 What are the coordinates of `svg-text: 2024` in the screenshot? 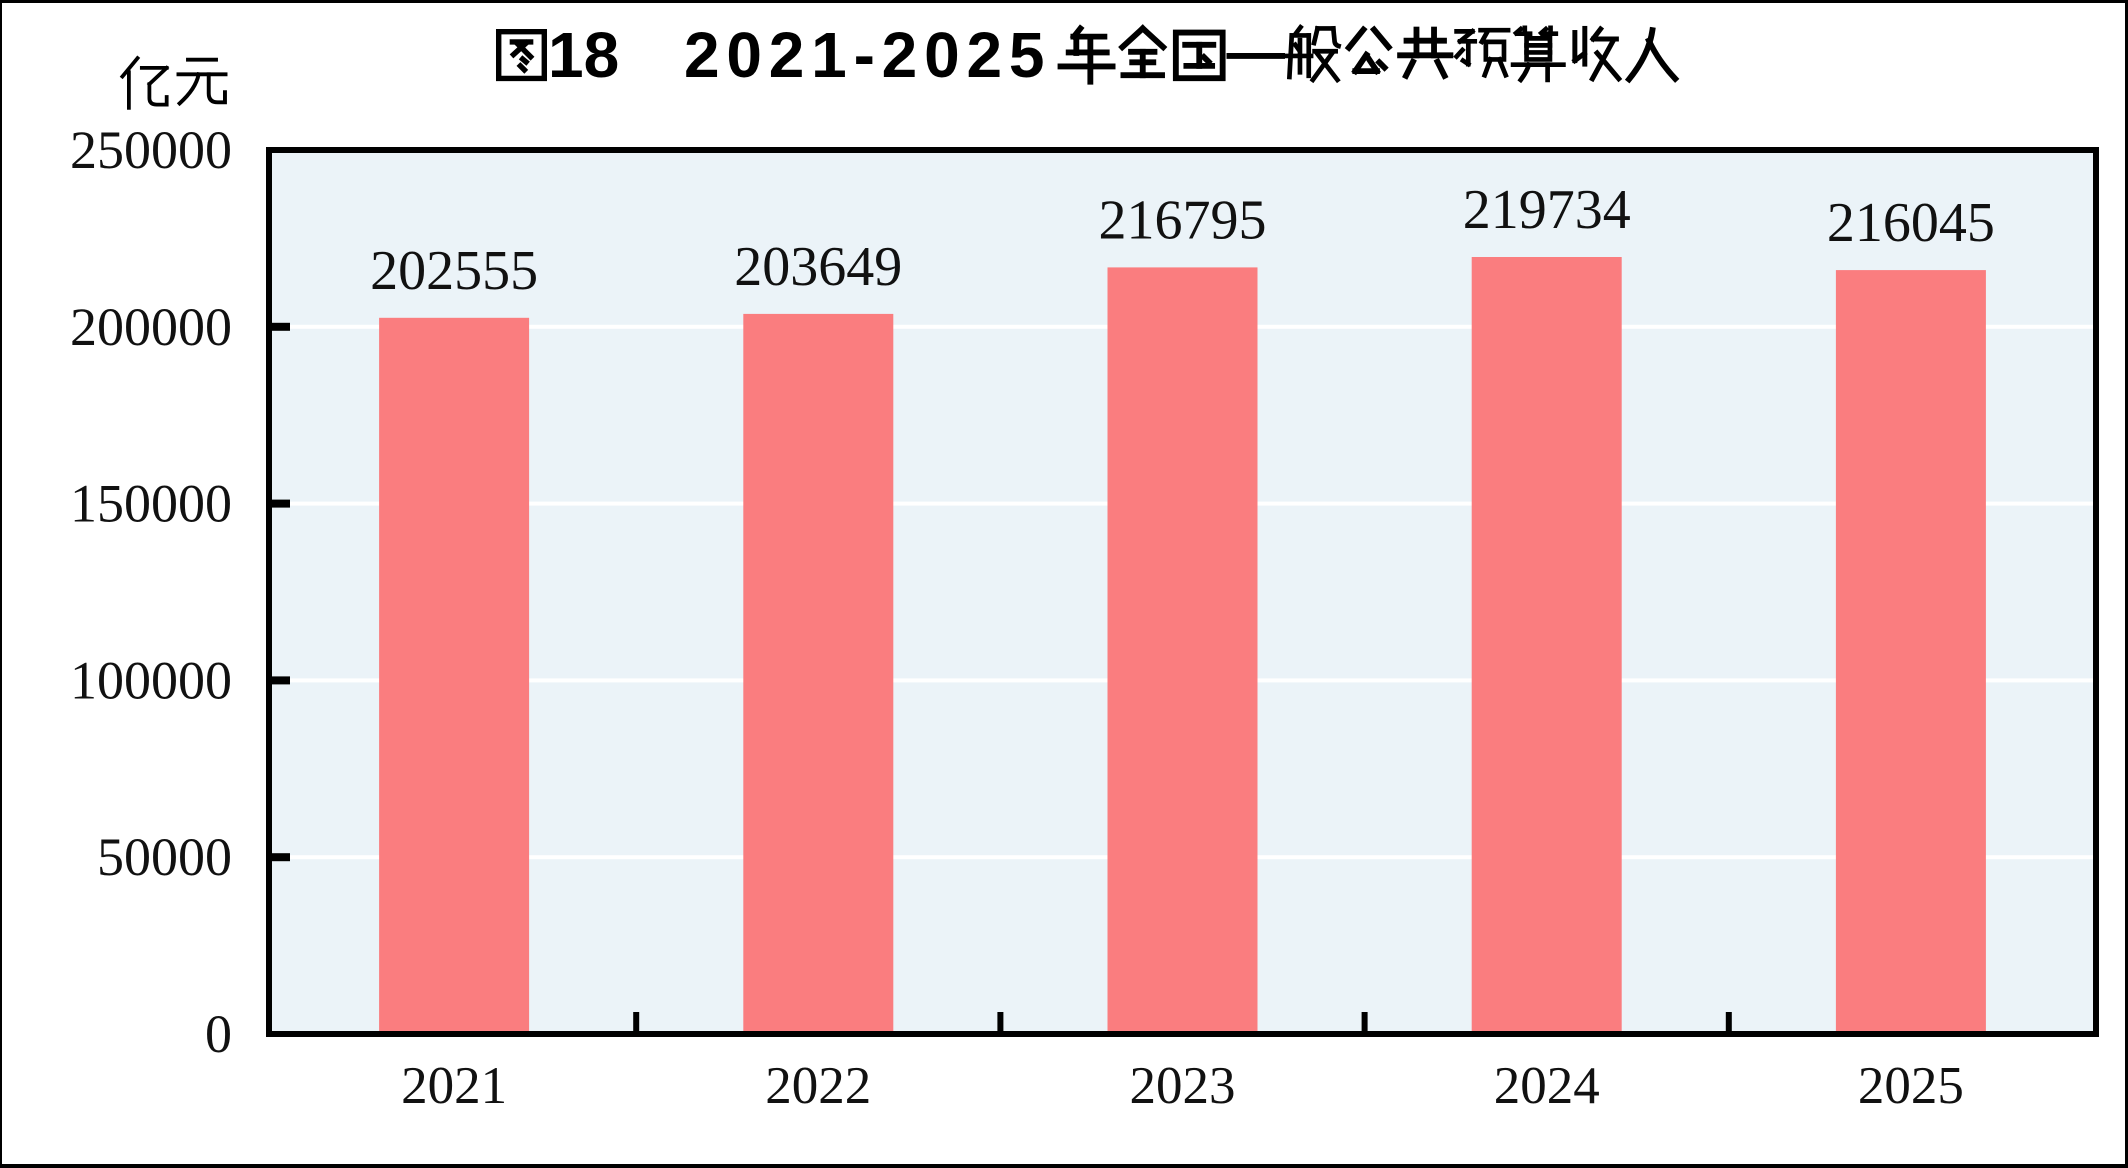 It's located at (1547, 1086).